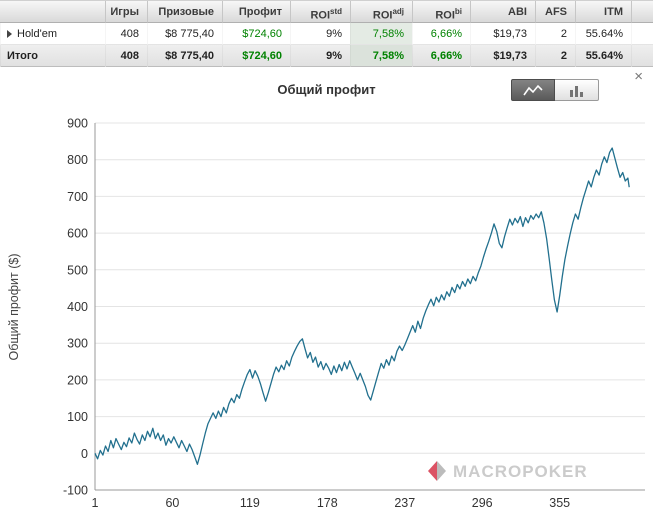 The width and height of the screenshot is (653, 527). What do you see at coordinates (320, 56) in the screenshot?
I see `total-roi-std: 9%` at bounding box center [320, 56].